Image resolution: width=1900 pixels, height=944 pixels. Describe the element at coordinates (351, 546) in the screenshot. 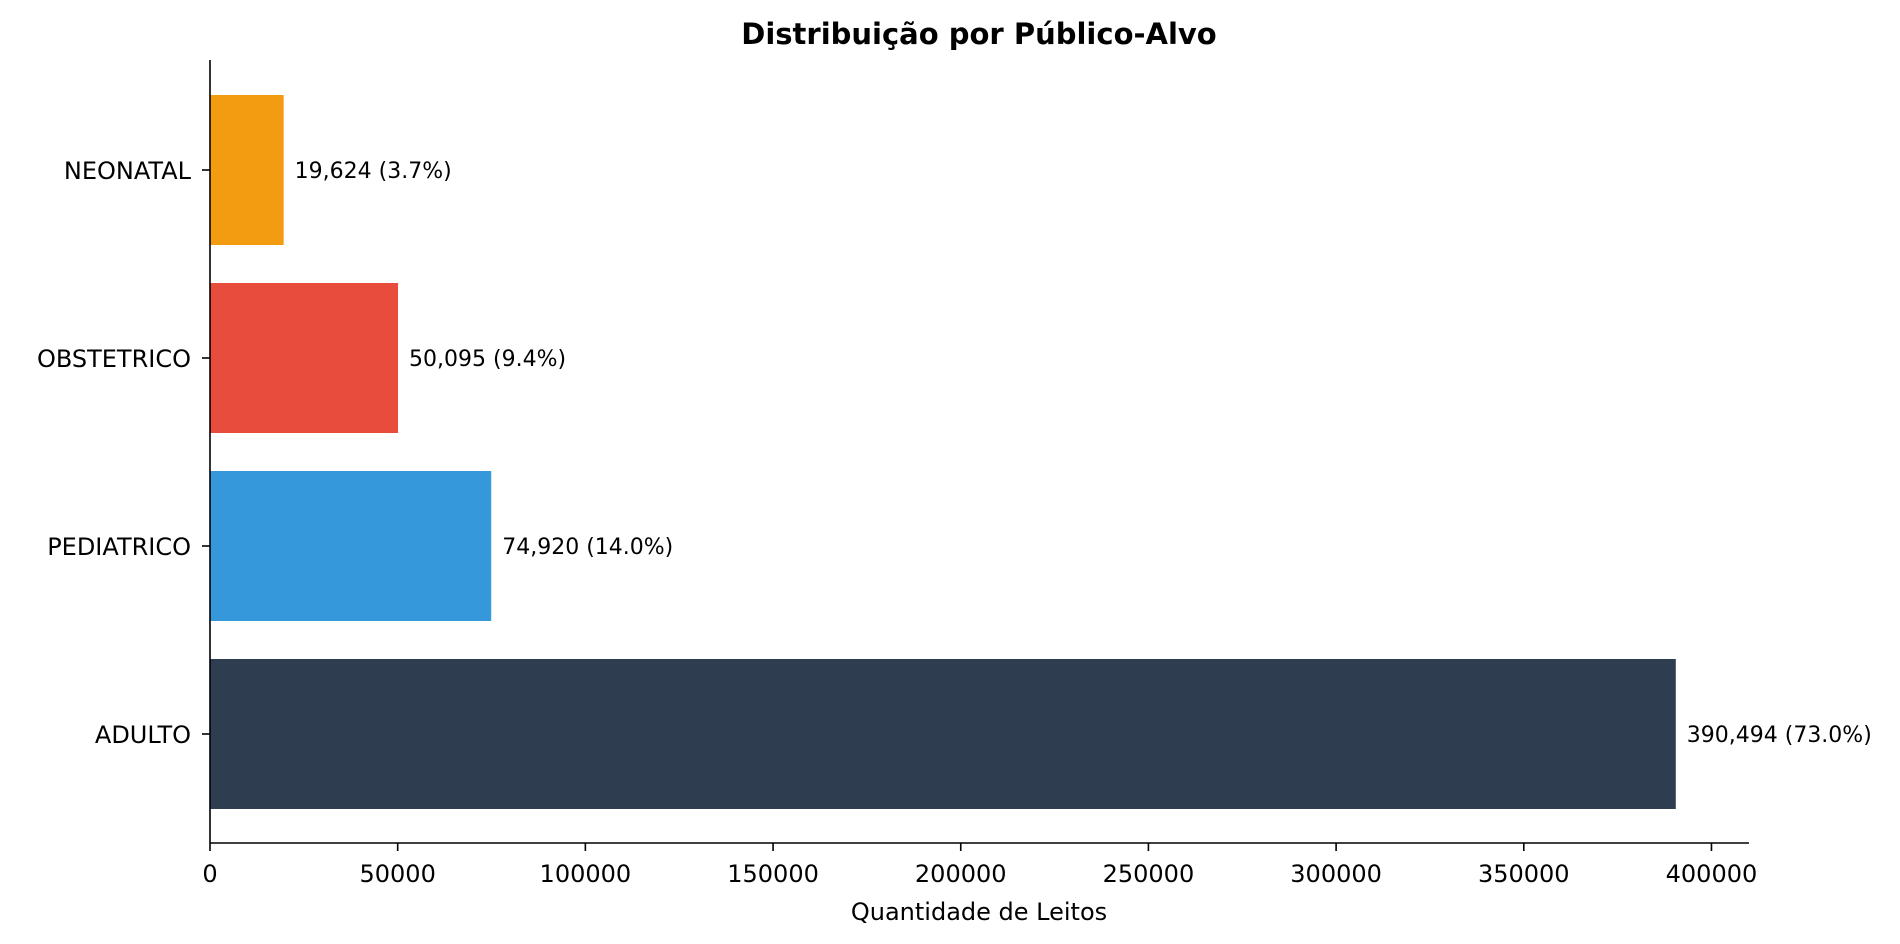

I see `bar-pediatrico` at that location.